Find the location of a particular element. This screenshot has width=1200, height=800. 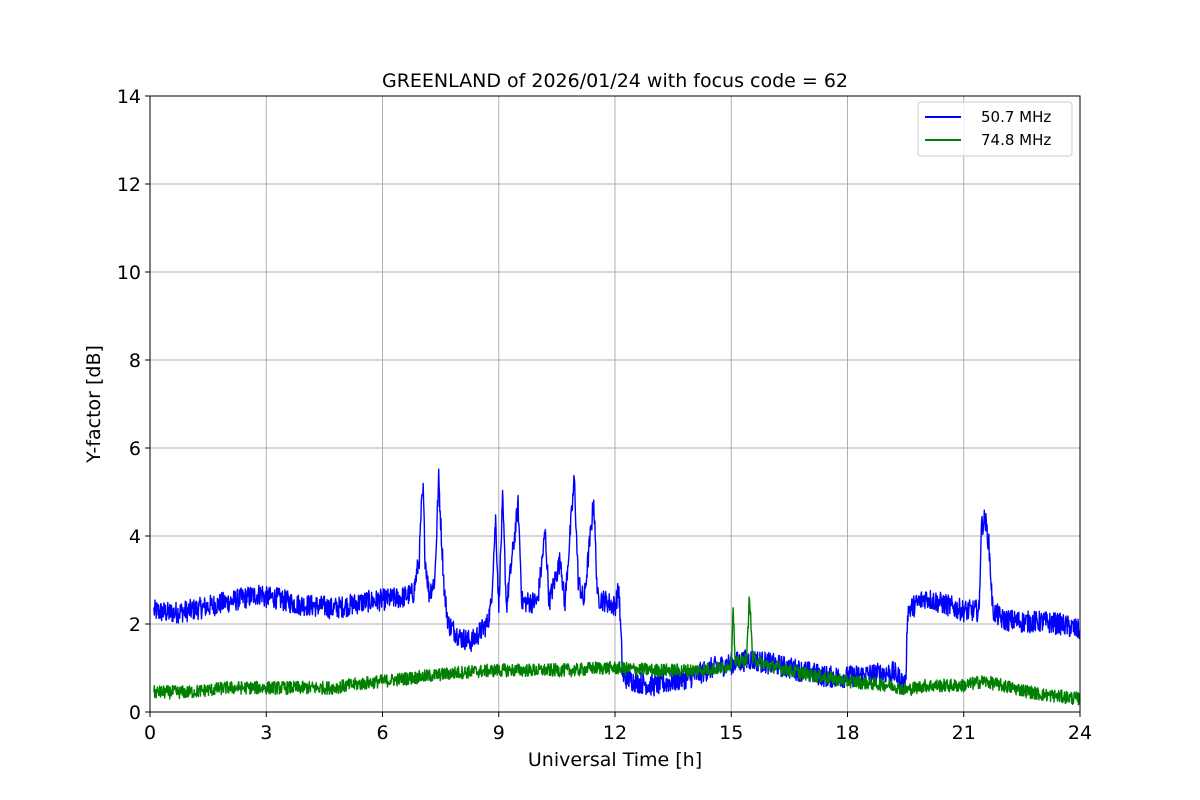

y-tick-label: 4 is located at coordinates (135, 537).